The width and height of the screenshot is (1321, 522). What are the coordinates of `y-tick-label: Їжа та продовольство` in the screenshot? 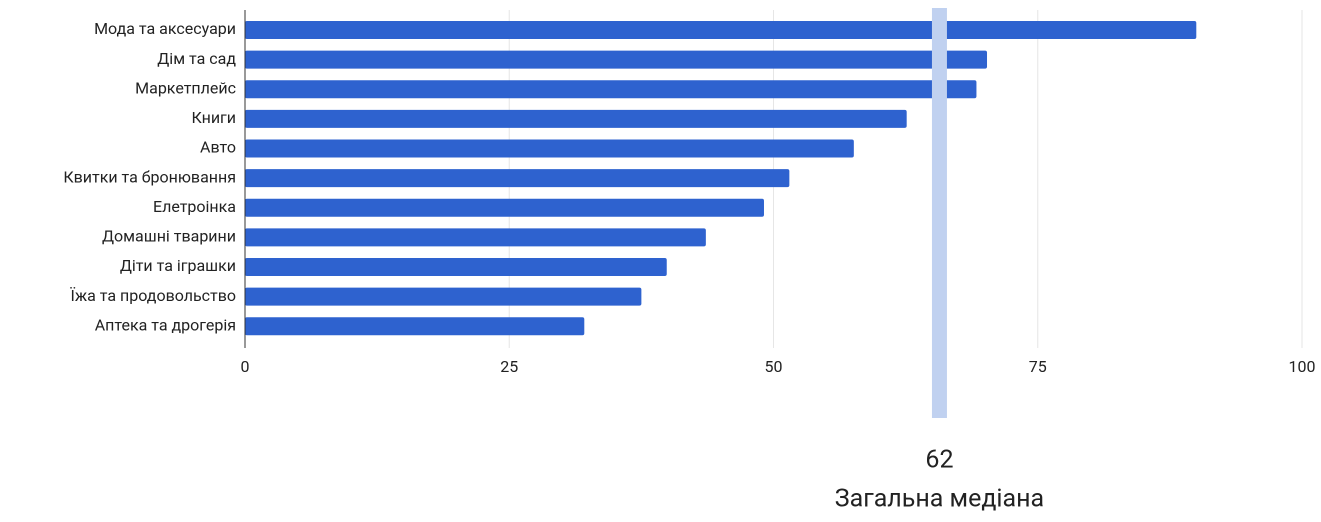 It's located at (152, 295).